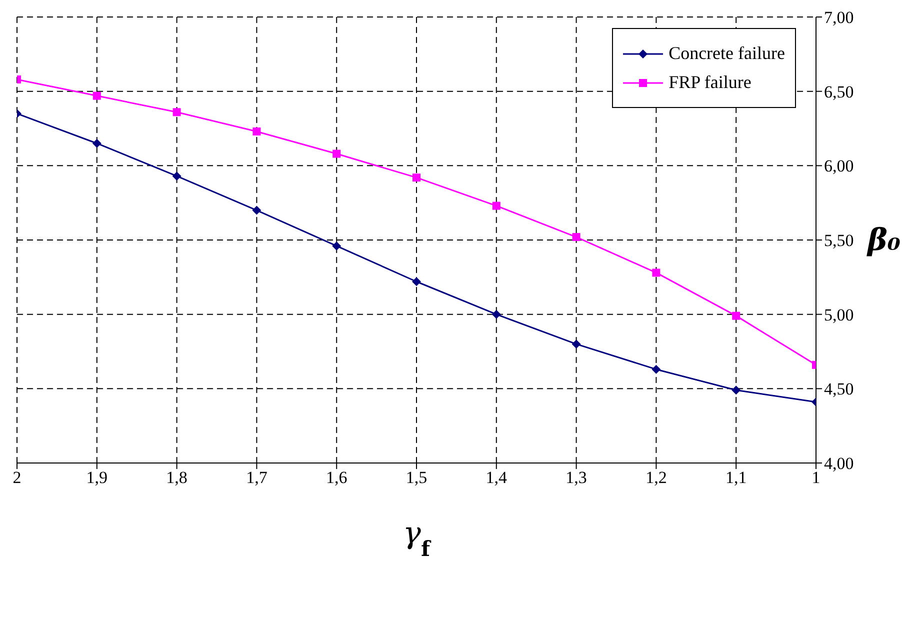 Image resolution: width=917 pixels, height=641 pixels. I want to click on x-tick-label: 1,7, so click(257, 478).